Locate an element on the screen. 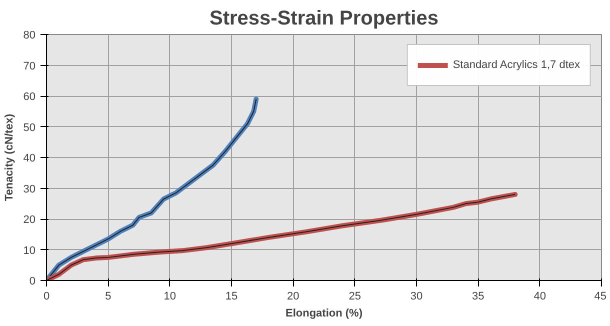  y-tick-label: 10 is located at coordinates (29, 250).